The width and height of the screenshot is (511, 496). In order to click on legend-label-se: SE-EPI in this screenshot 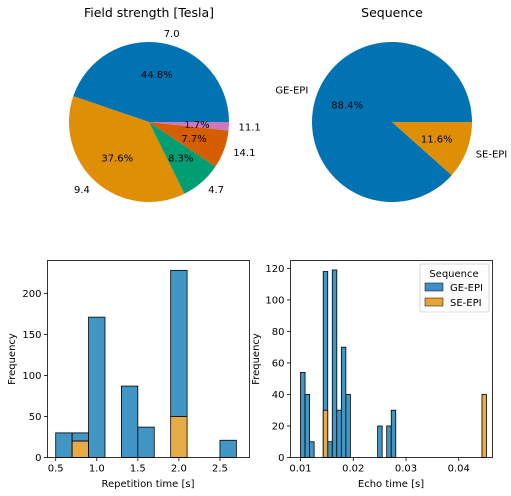, I will do `click(466, 303)`.